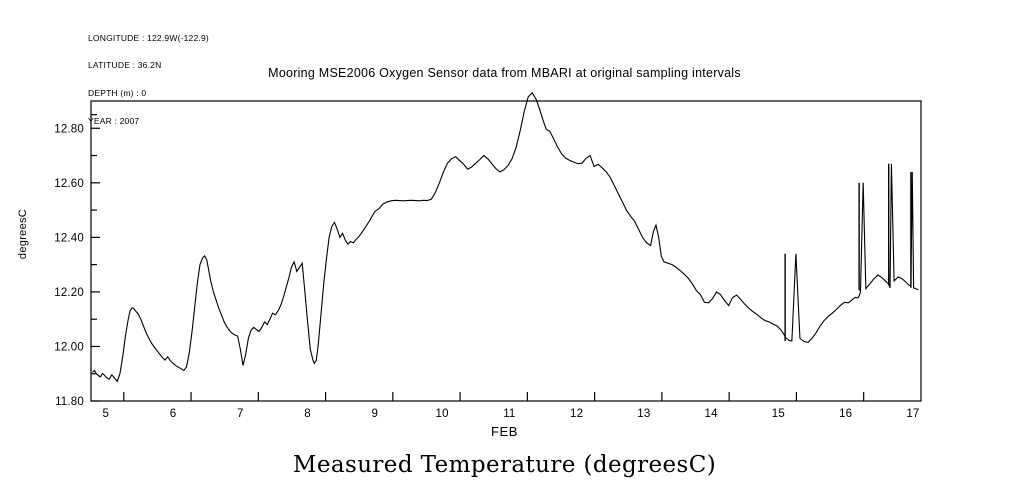 The width and height of the screenshot is (1009, 504). I want to click on x-tick-label: 14, so click(712, 414).